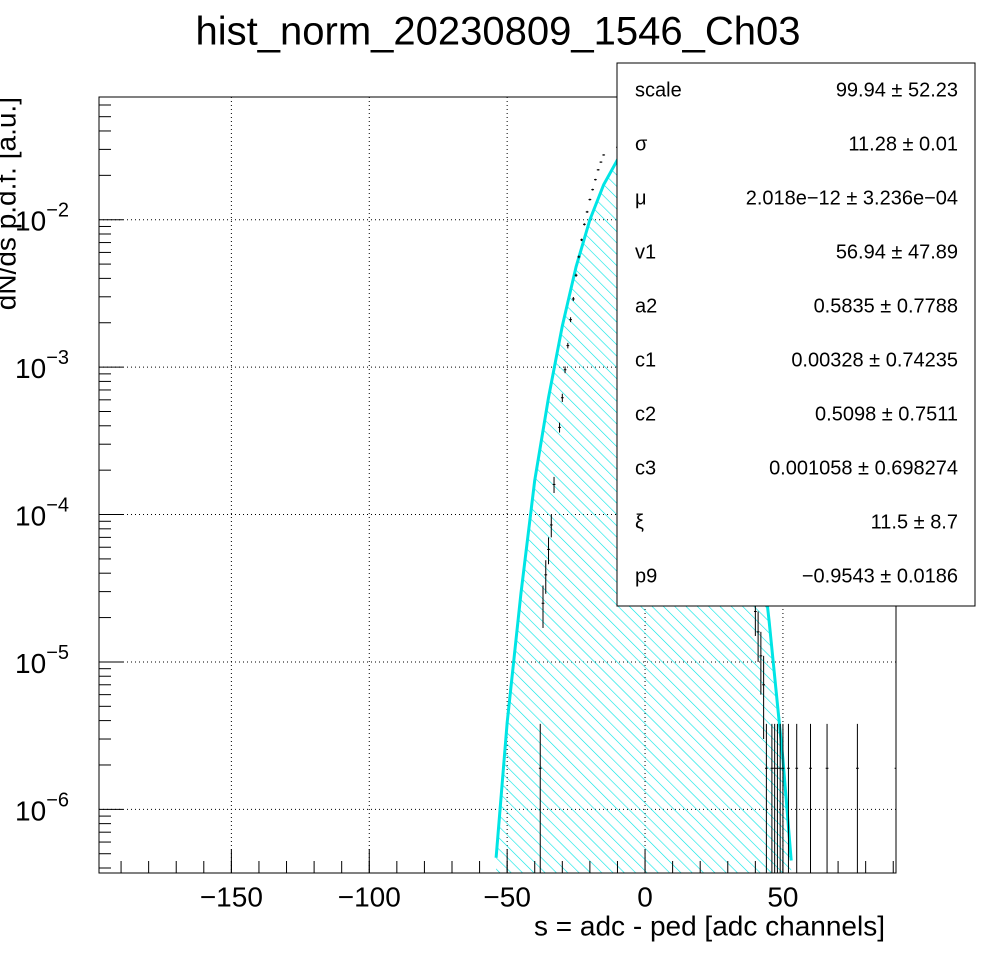  I want to click on stat-name: v1, so click(645, 252).